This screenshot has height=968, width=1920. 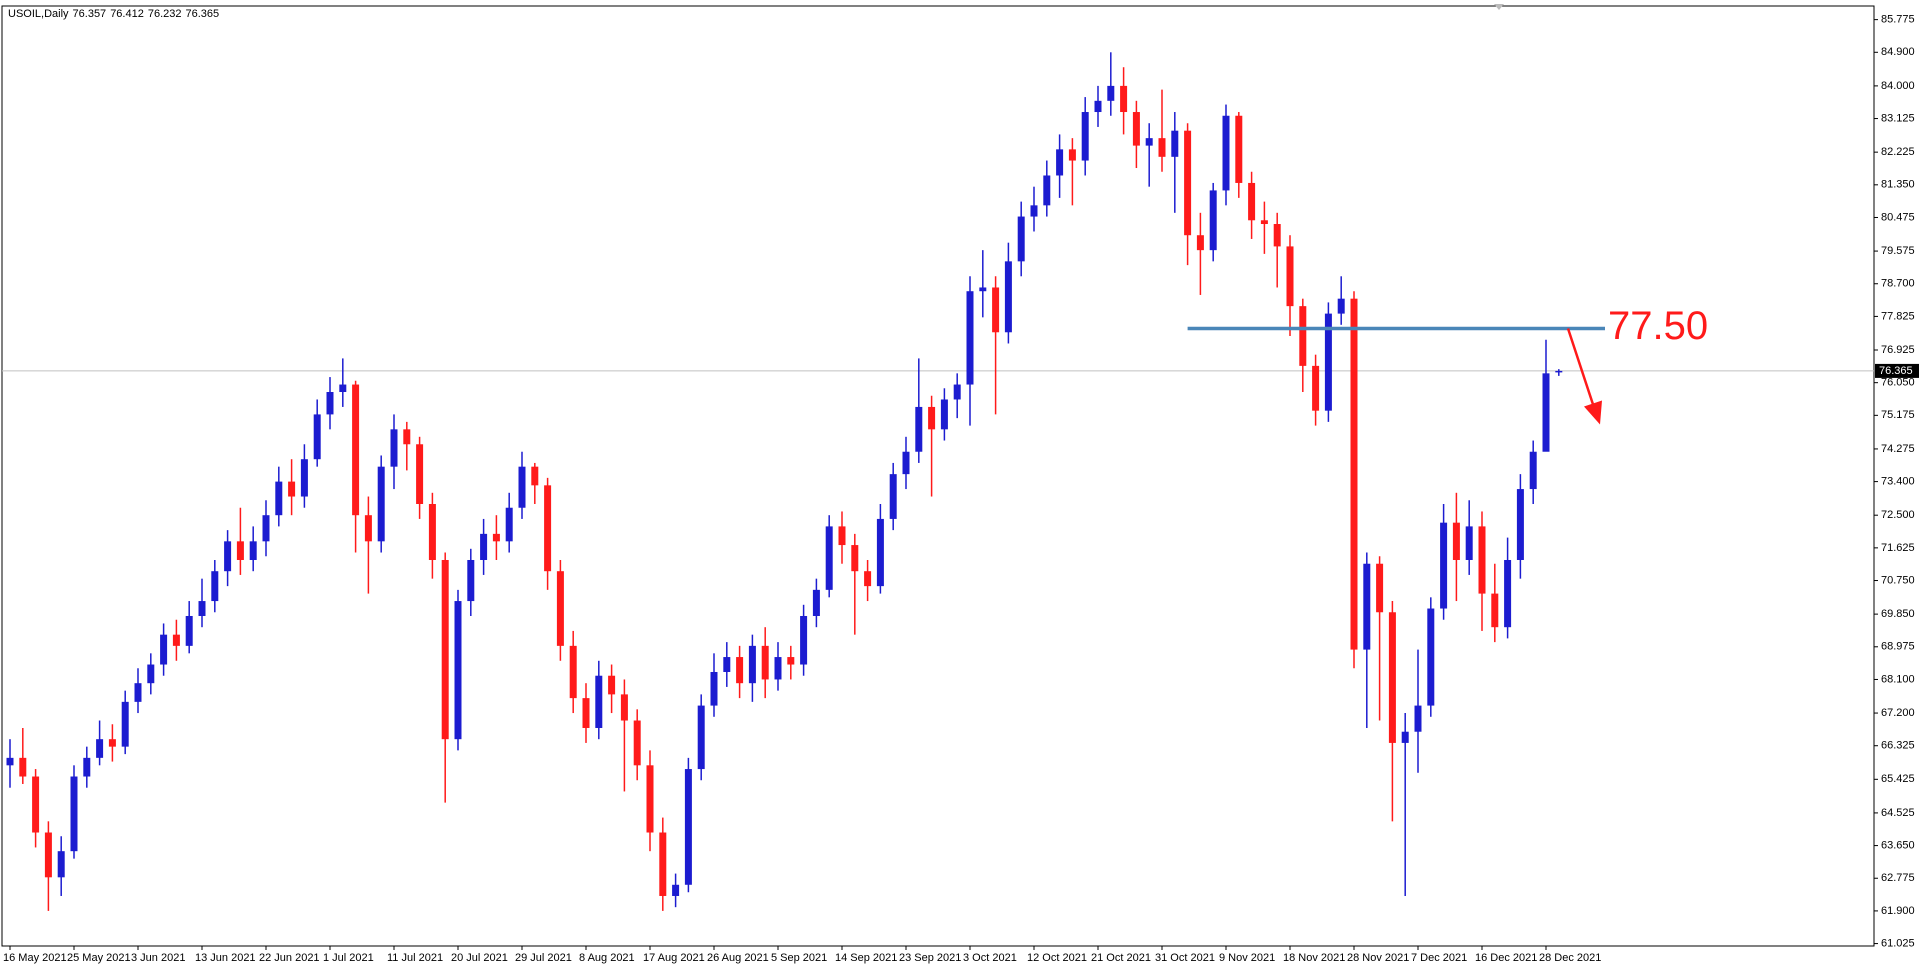 What do you see at coordinates (1898, 152) in the screenshot?
I see `y-tick-label: 82.225` at bounding box center [1898, 152].